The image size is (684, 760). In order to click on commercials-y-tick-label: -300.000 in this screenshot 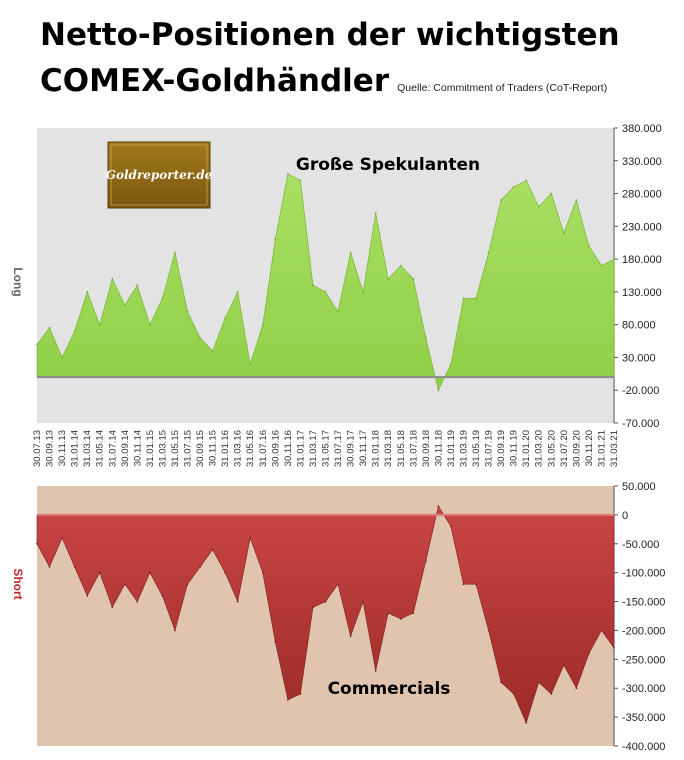, I will do `click(643, 689)`.